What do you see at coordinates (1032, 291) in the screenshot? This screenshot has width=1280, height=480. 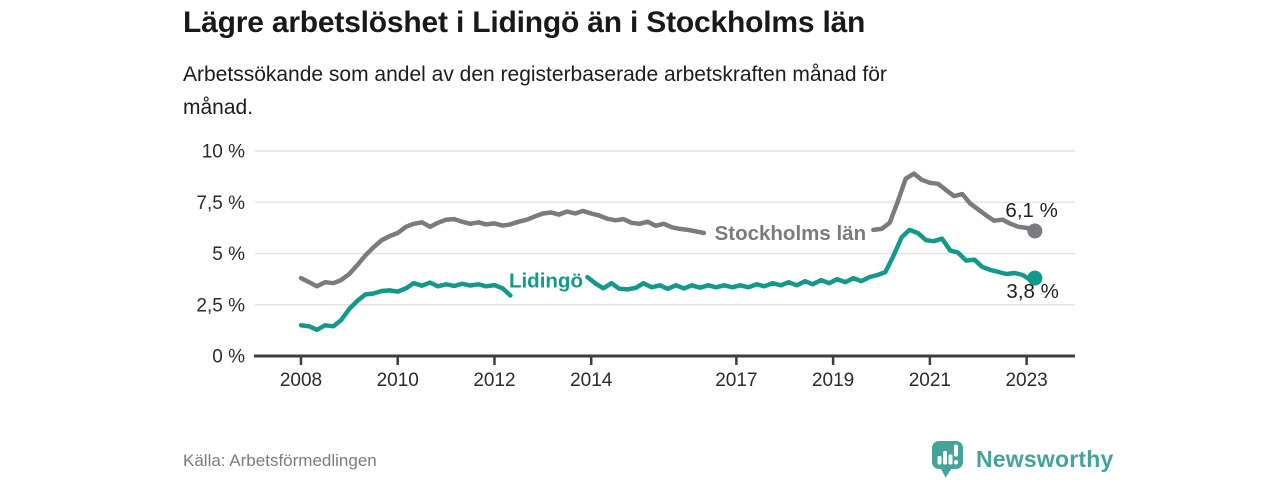 I see `series-end-value-liding-: 3,8 %` at bounding box center [1032, 291].